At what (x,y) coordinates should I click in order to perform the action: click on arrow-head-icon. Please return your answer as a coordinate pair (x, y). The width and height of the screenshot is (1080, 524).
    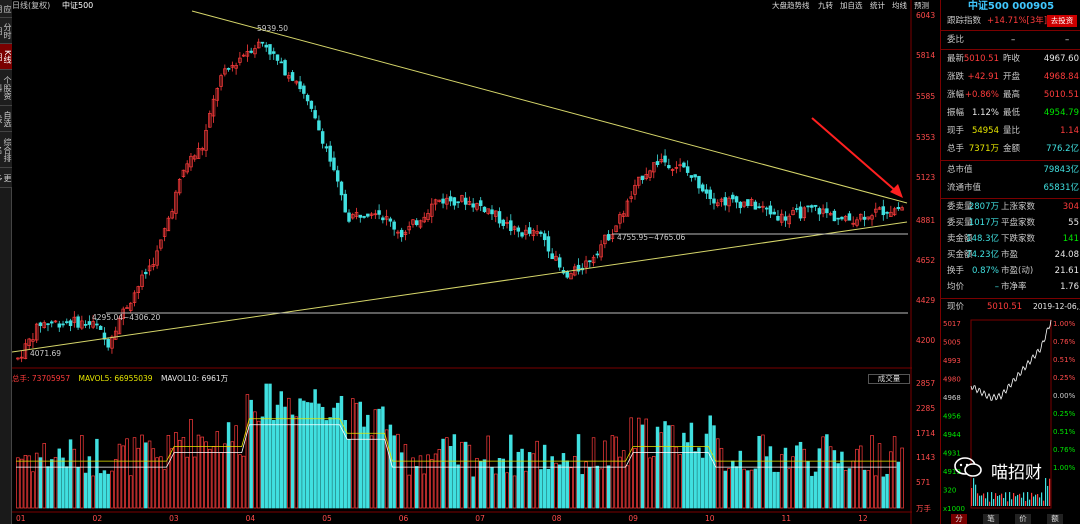
    Looking at the image, I should click on (896, 191).